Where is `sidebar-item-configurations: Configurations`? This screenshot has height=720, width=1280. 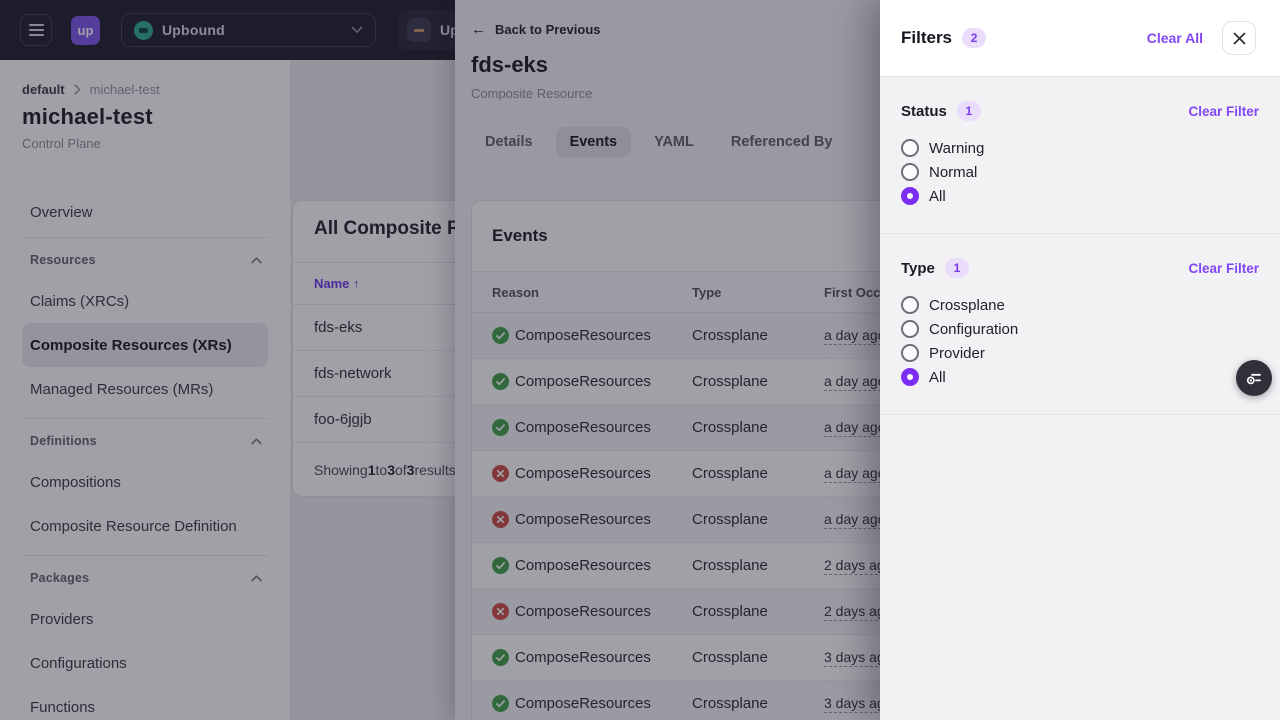 sidebar-item-configurations: Configurations is located at coordinates (78, 663).